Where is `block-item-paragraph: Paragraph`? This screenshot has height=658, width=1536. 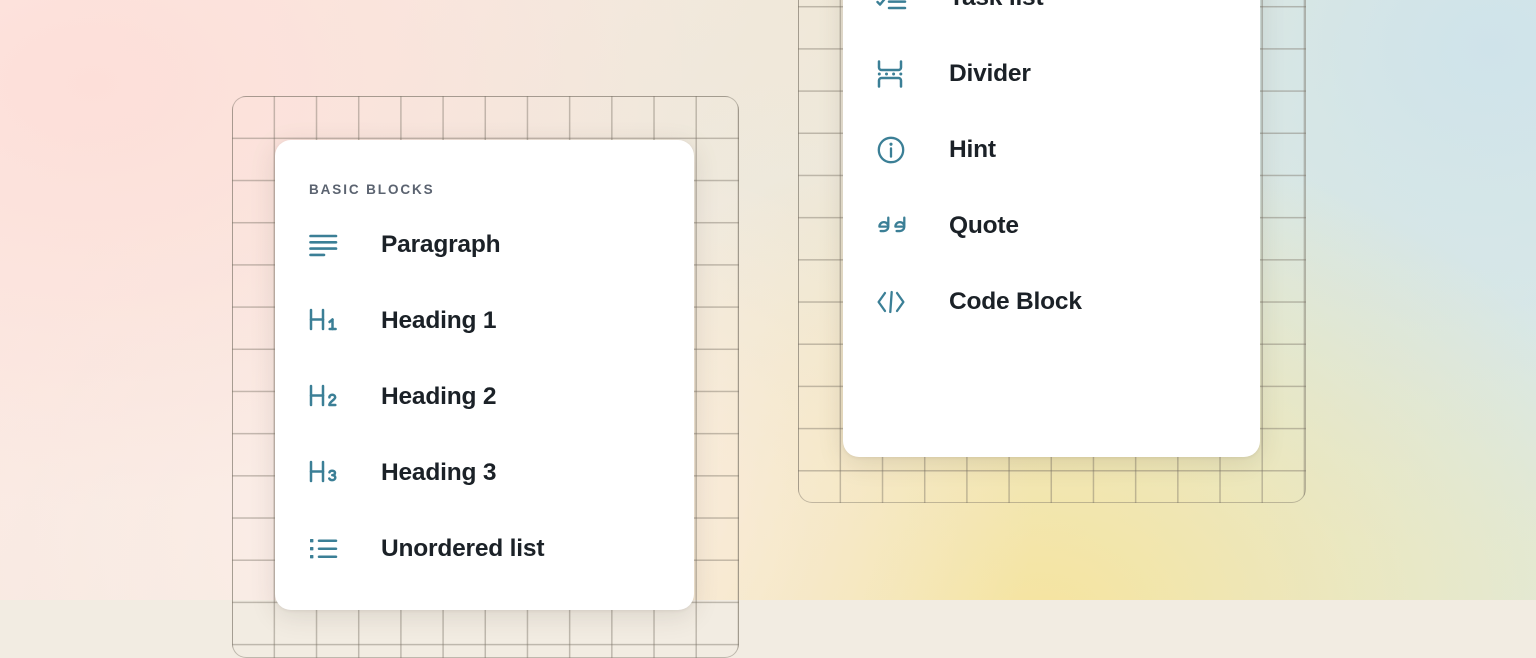
block-item-paragraph: Paragraph is located at coordinates (501, 245).